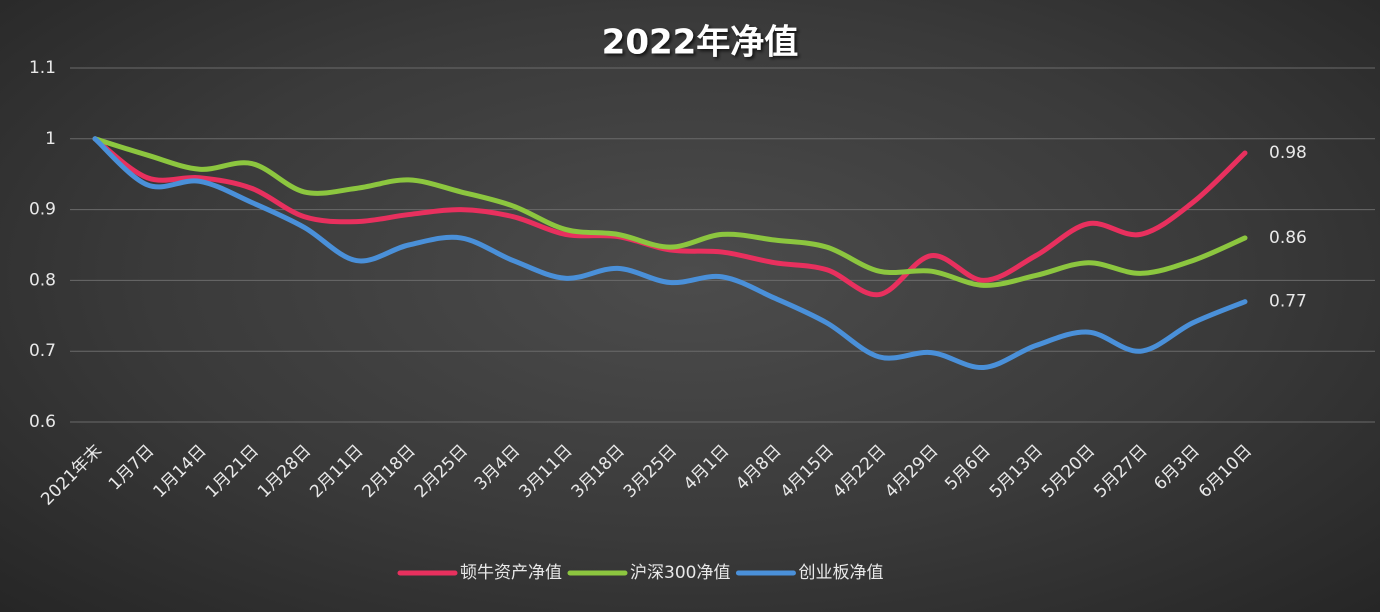  What do you see at coordinates (840, 573) in the screenshot?
I see `legend-label: 创业板净值` at bounding box center [840, 573].